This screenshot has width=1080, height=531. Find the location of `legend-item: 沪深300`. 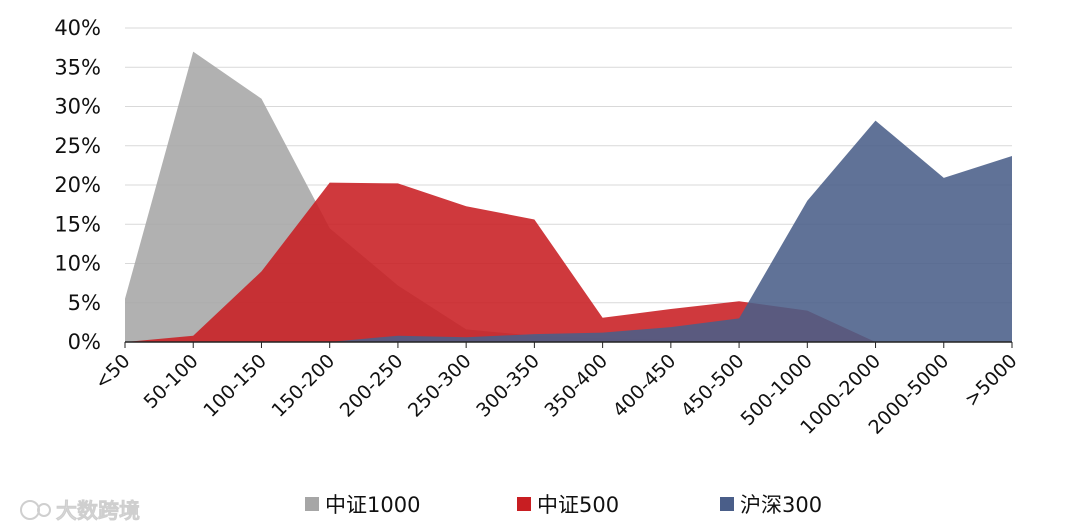

legend-item: 沪深300 is located at coordinates (771, 505).